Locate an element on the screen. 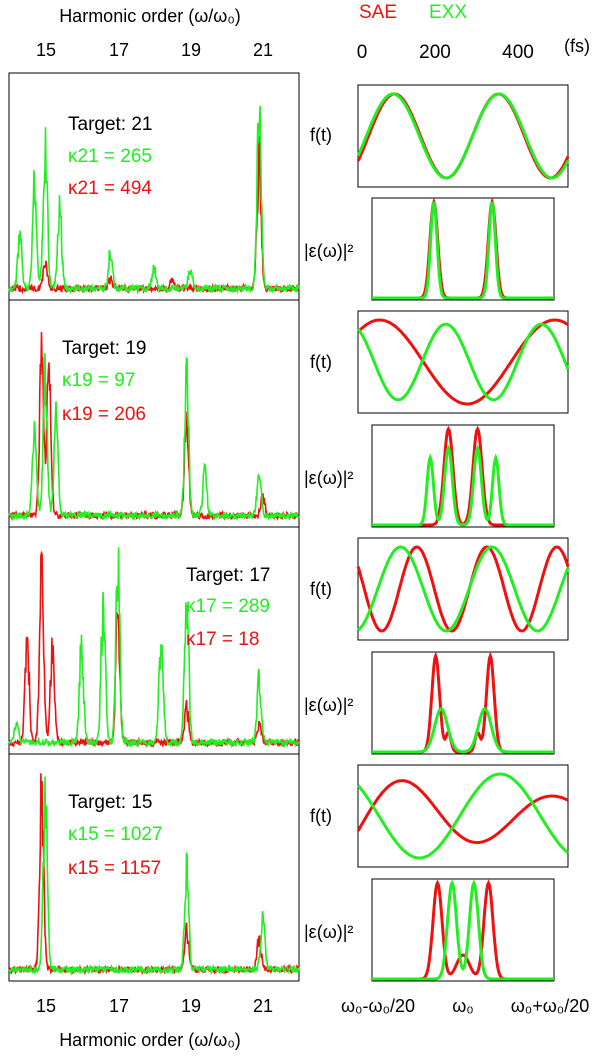 The height and width of the screenshot is (1058, 603). eps-label-4: |ε(ω)|² is located at coordinates (328, 932).